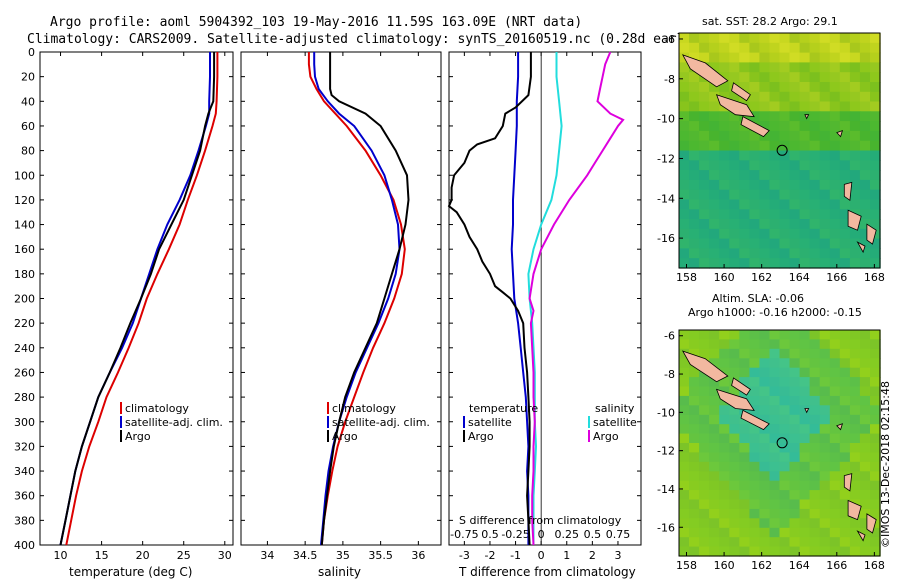 The width and height of the screenshot is (900, 580). What do you see at coordinates (24, 446) in the screenshot?
I see `y-tick-label: 320` at bounding box center [24, 446].